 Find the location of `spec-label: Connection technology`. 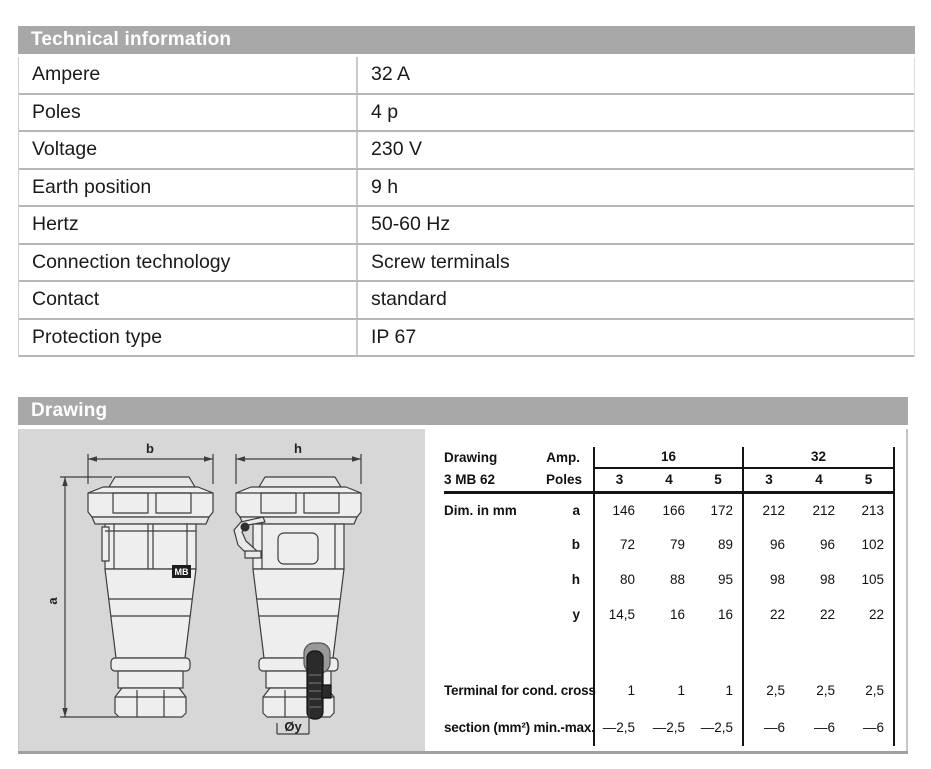

spec-label: Connection technology is located at coordinates (131, 261).